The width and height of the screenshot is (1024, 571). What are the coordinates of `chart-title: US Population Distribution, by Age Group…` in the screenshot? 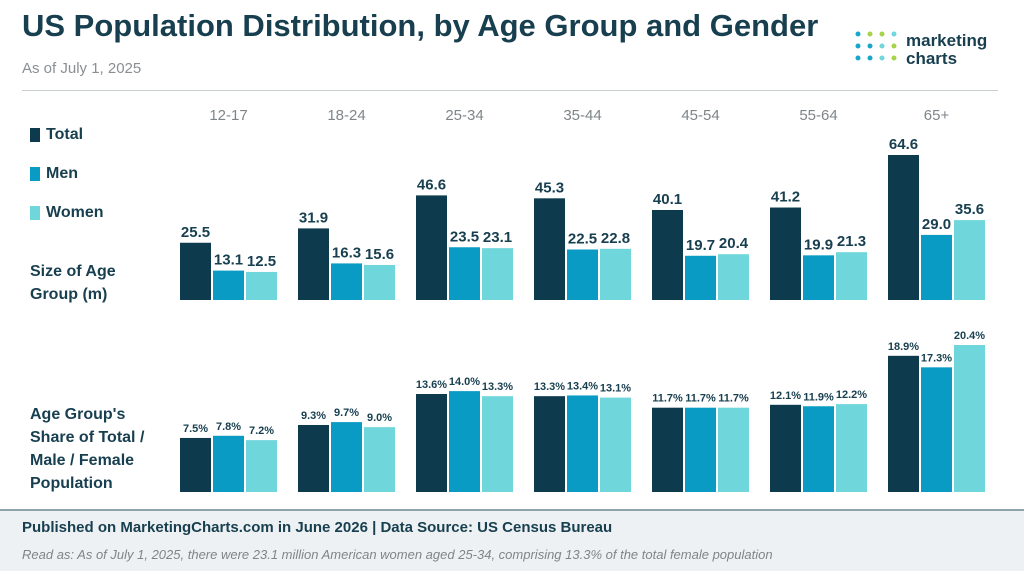 It's located at (420, 25).